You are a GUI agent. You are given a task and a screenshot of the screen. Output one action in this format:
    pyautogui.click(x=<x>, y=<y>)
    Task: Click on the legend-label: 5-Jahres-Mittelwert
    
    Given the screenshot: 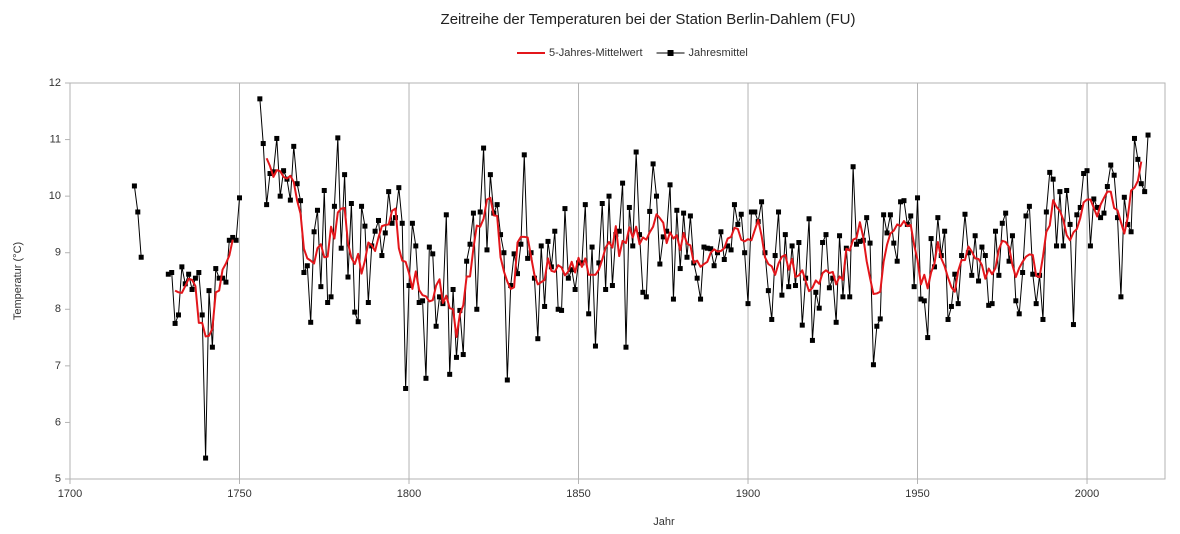 What is the action you would take?
    pyautogui.click(x=596, y=53)
    